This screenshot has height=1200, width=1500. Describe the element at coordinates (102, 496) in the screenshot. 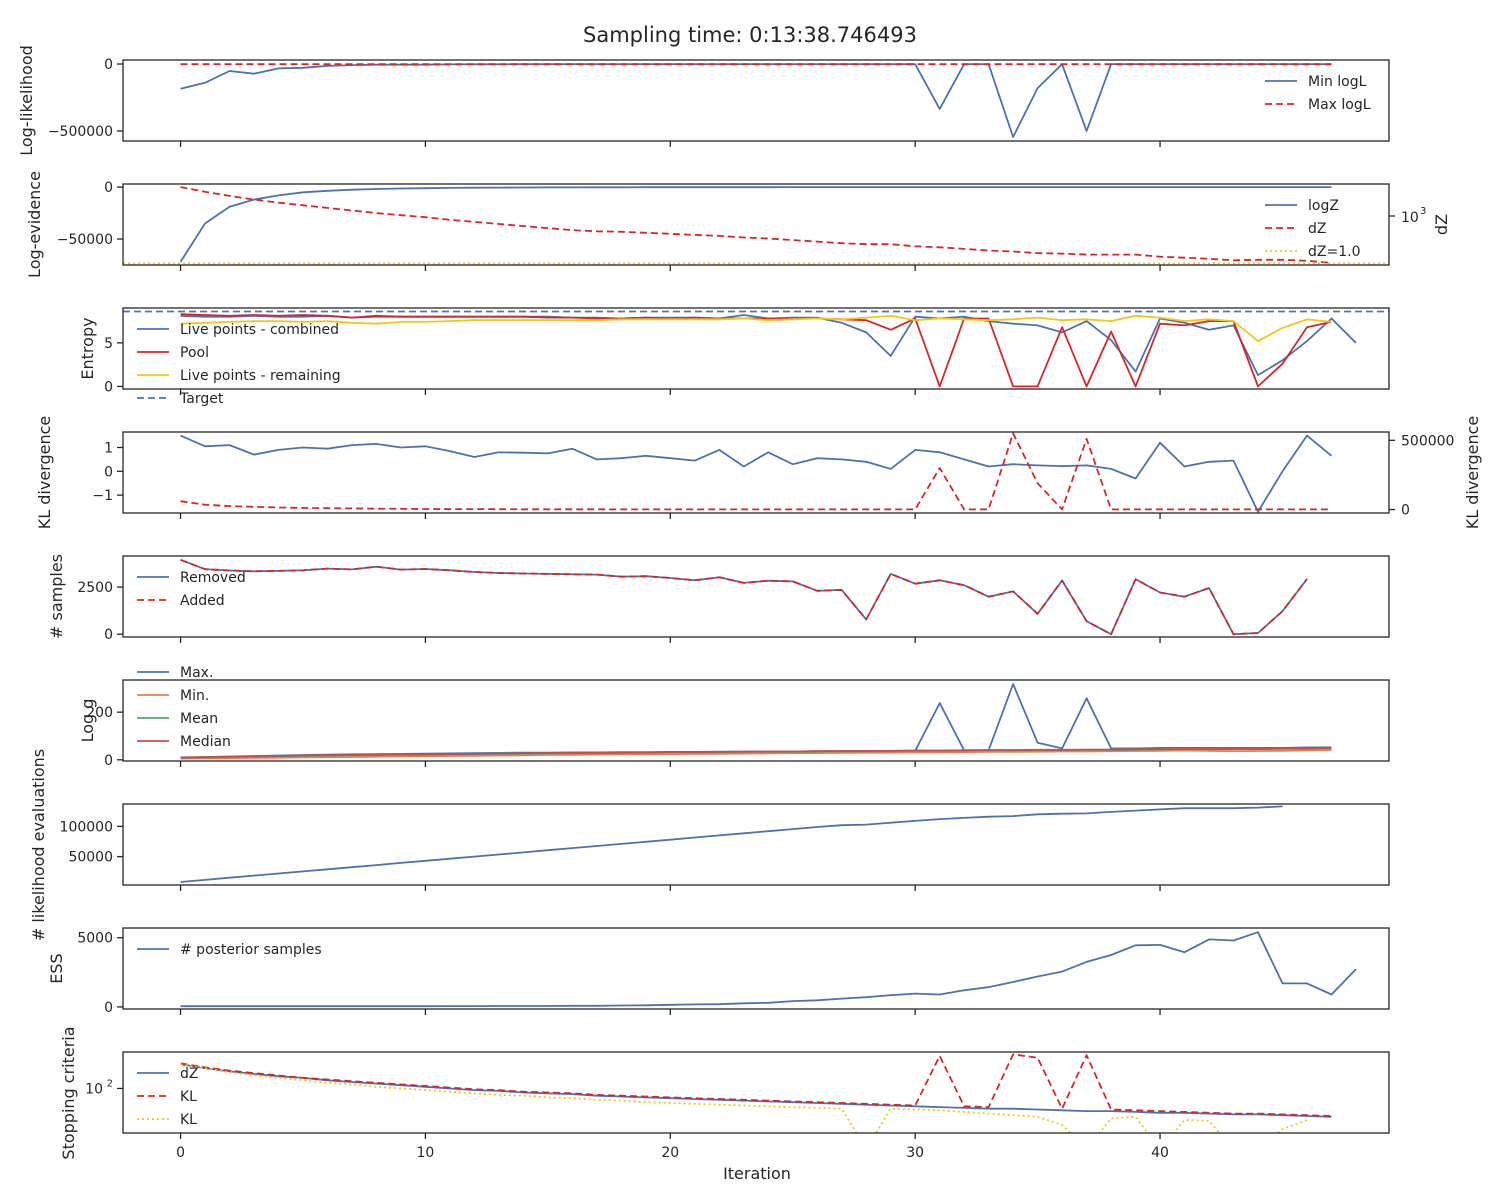

I see `y-tick-label: −1` at that location.